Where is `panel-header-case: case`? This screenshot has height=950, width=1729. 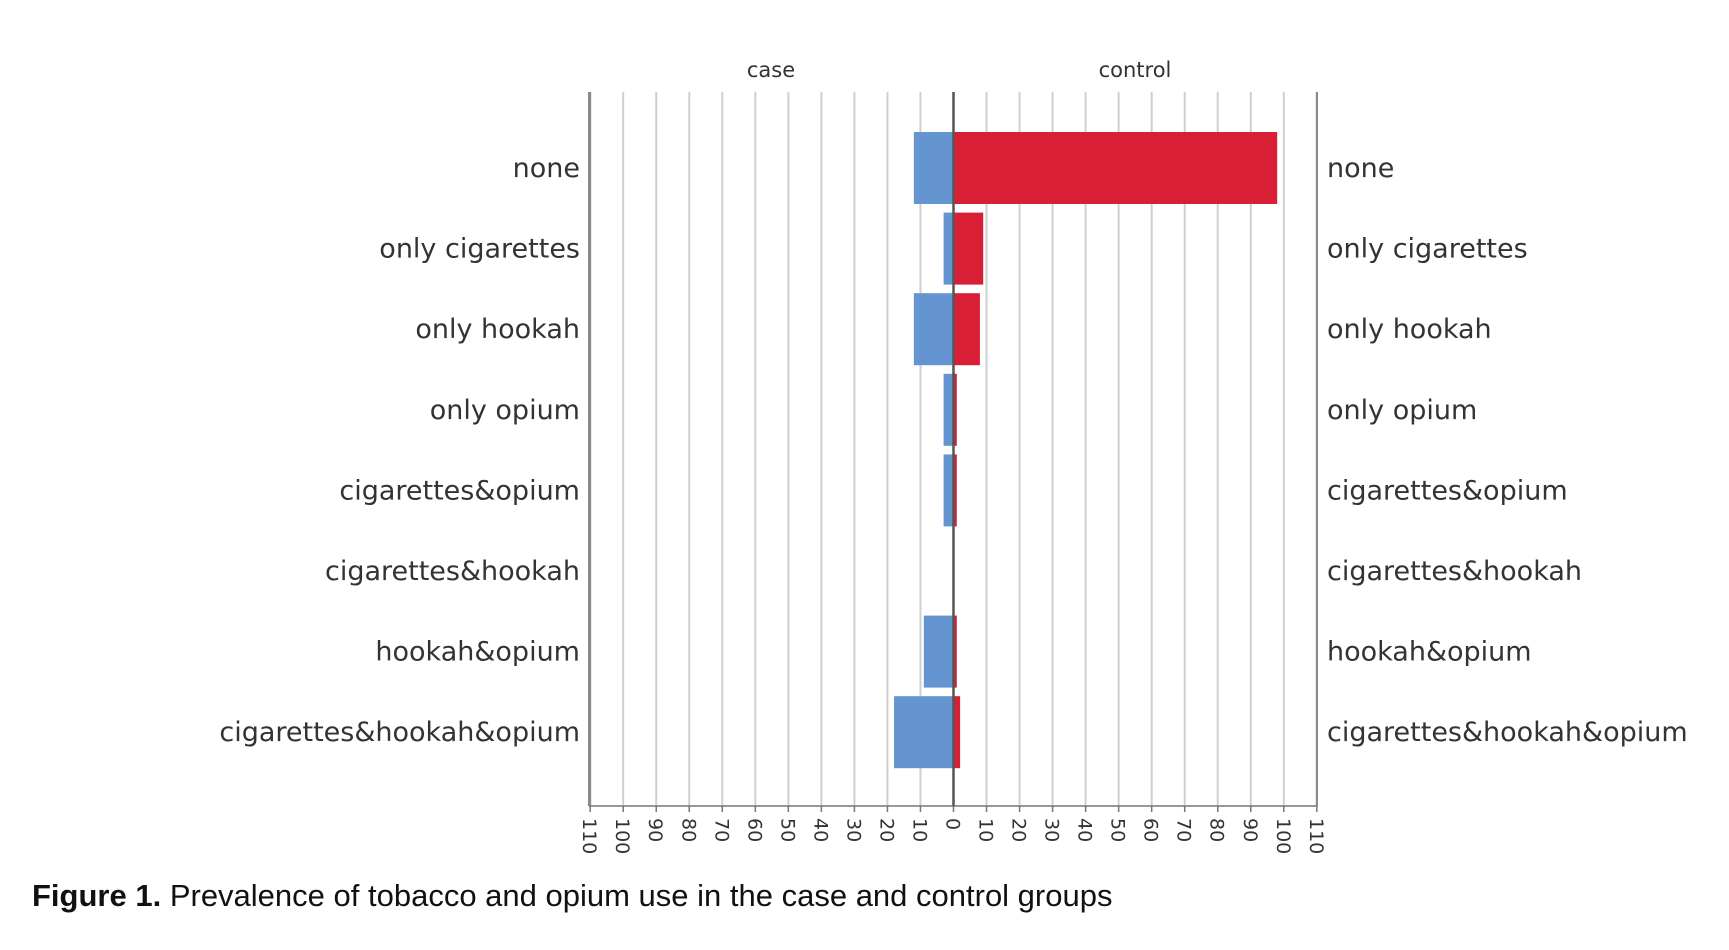
panel-header-case: case is located at coordinates (771, 70).